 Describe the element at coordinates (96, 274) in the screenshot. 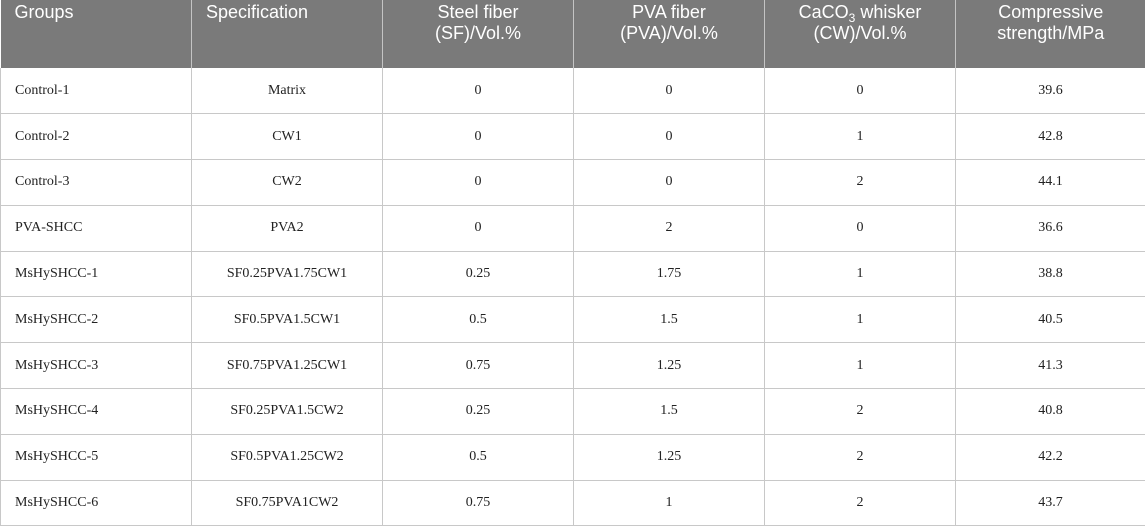

I see `cell-group: MsHySHCC-1` at that location.